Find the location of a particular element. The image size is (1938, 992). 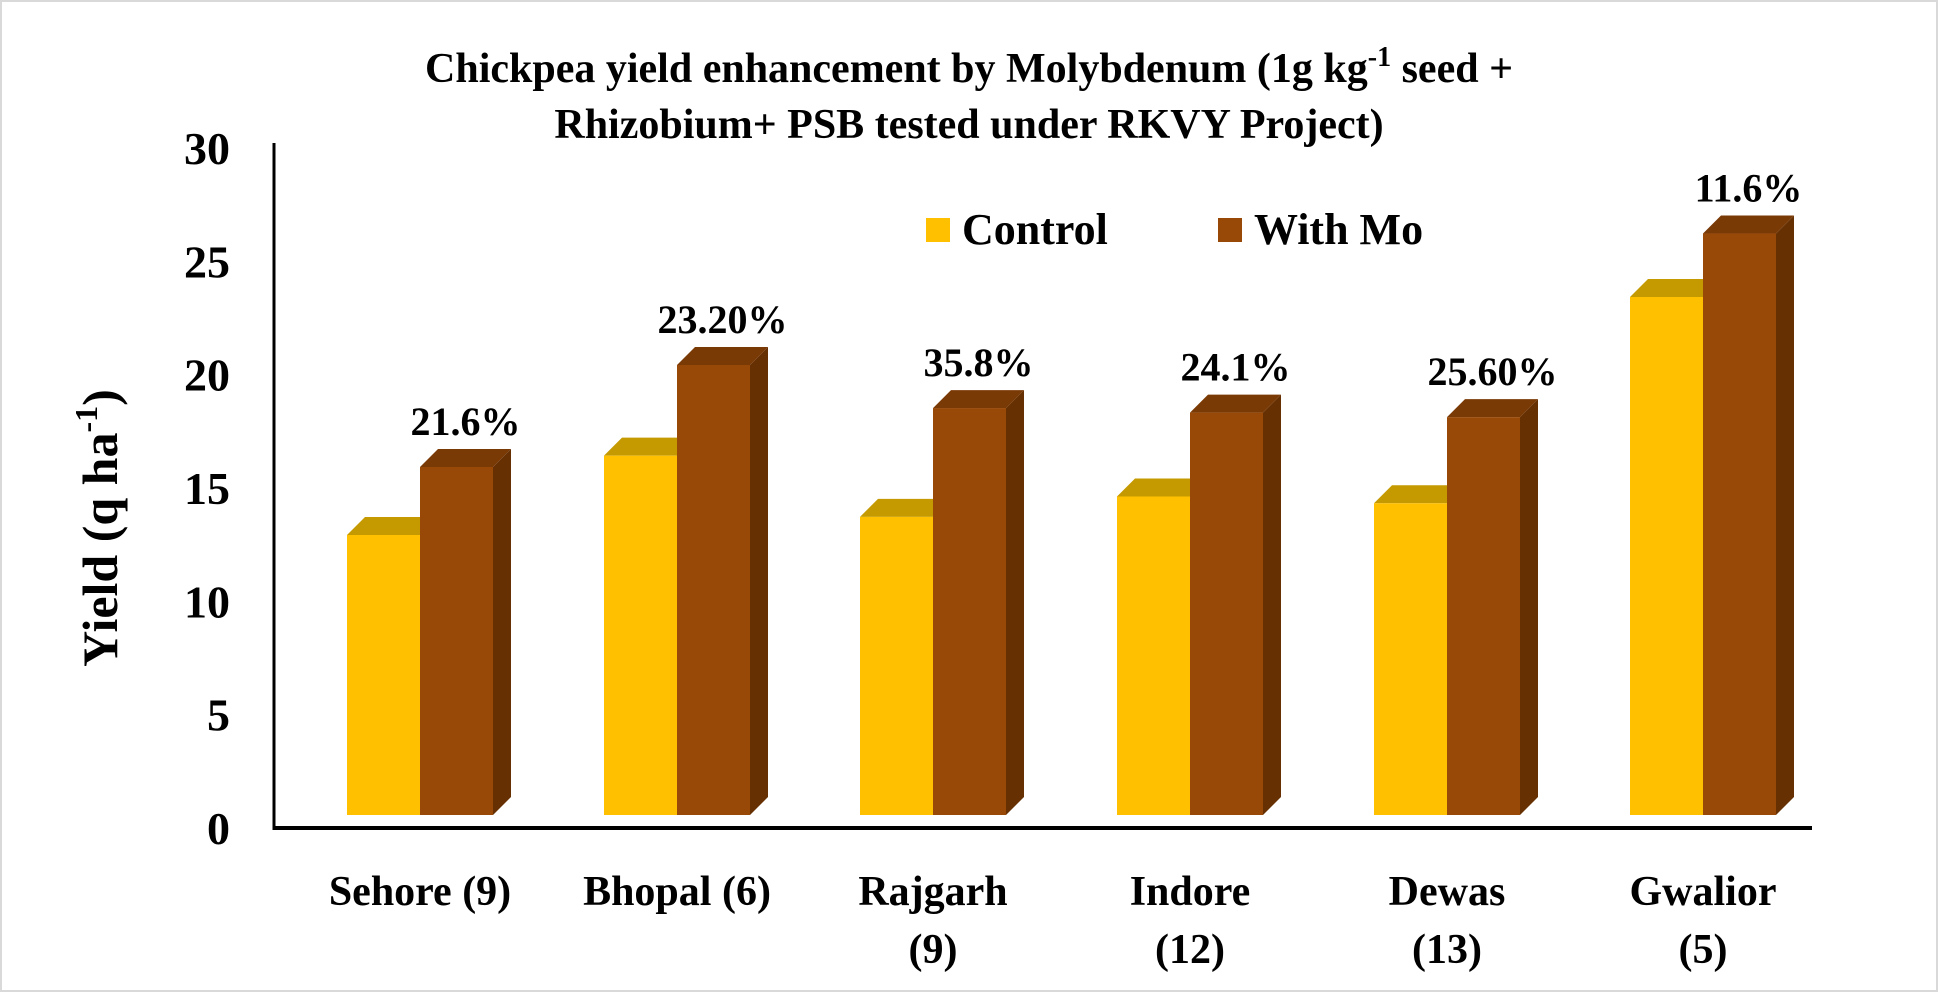

x-tick-label-line: Sehore (9) is located at coordinates (420, 892).